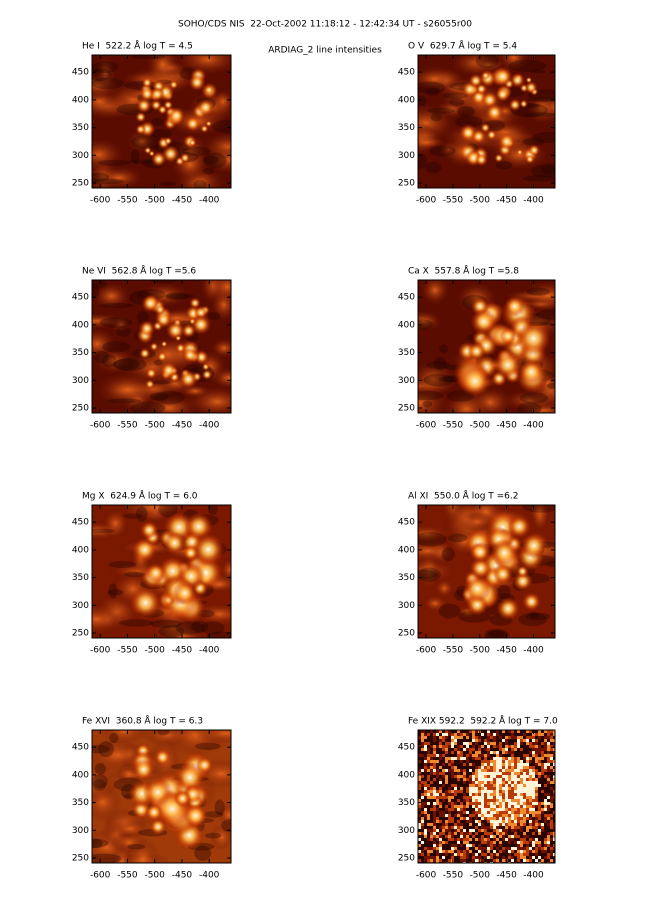 The image size is (650, 900). What do you see at coordinates (162, 356) in the screenshot?
I see `image-bright` at bounding box center [162, 356].